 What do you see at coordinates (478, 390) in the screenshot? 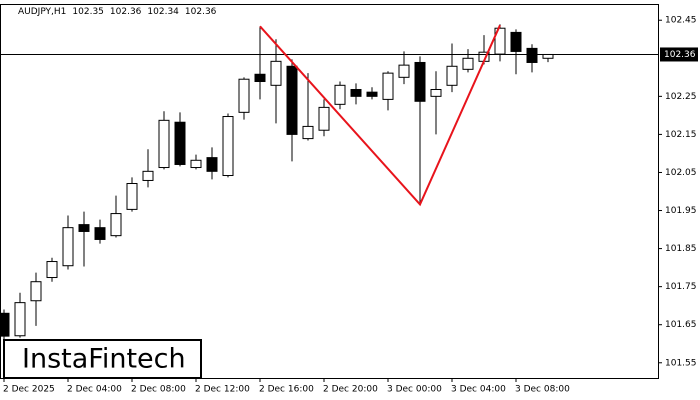
I see `x-tick-label: 3 Dec 04:00` at bounding box center [478, 390].